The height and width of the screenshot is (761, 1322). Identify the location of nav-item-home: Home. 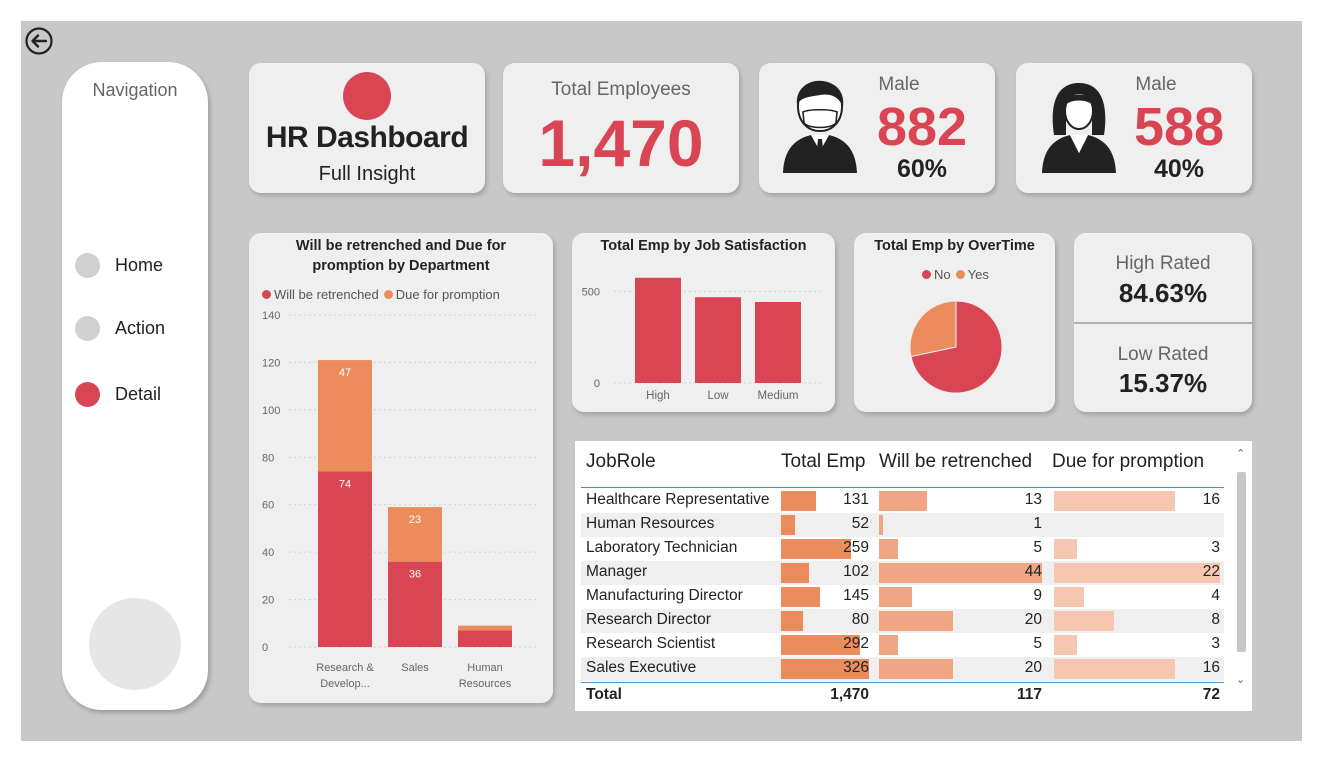
(119, 265).